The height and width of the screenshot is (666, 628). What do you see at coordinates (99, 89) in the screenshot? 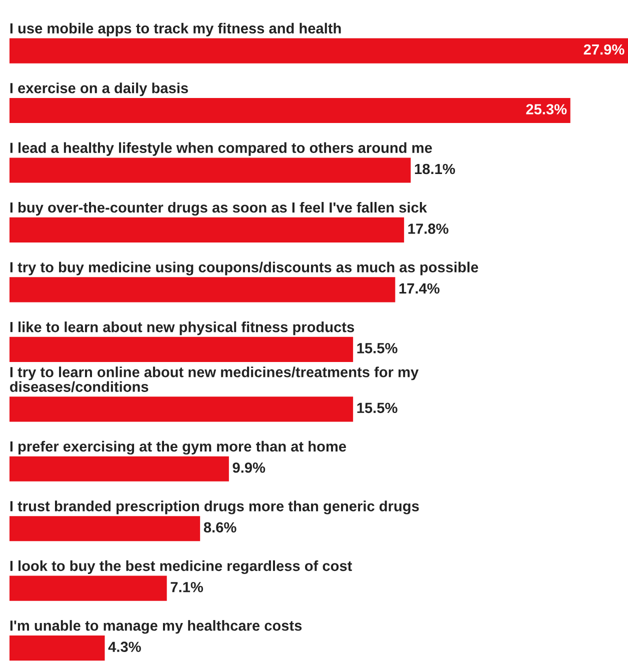
I see `y-tick-label: I exercise on a daily basis` at bounding box center [99, 89].